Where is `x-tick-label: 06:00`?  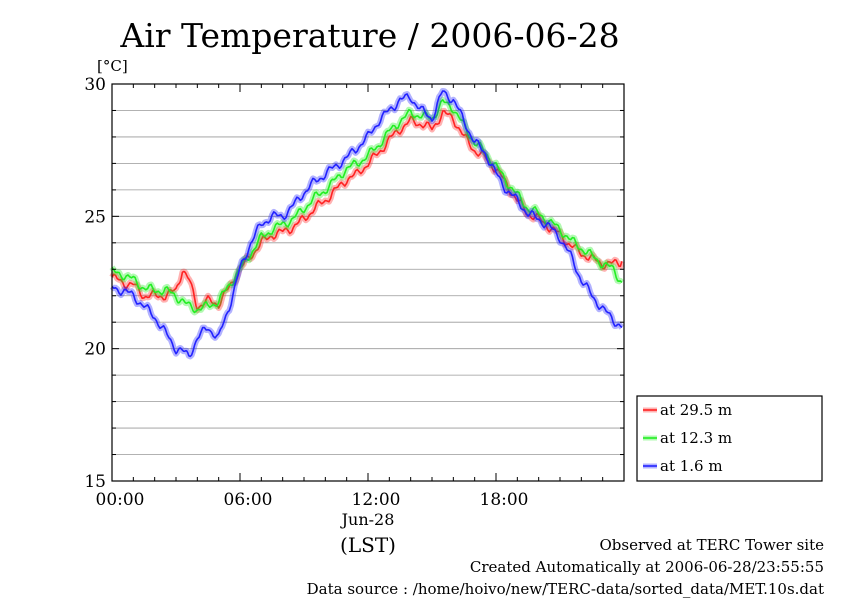
x-tick-label: 06:00 is located at coordinates (248, 500).